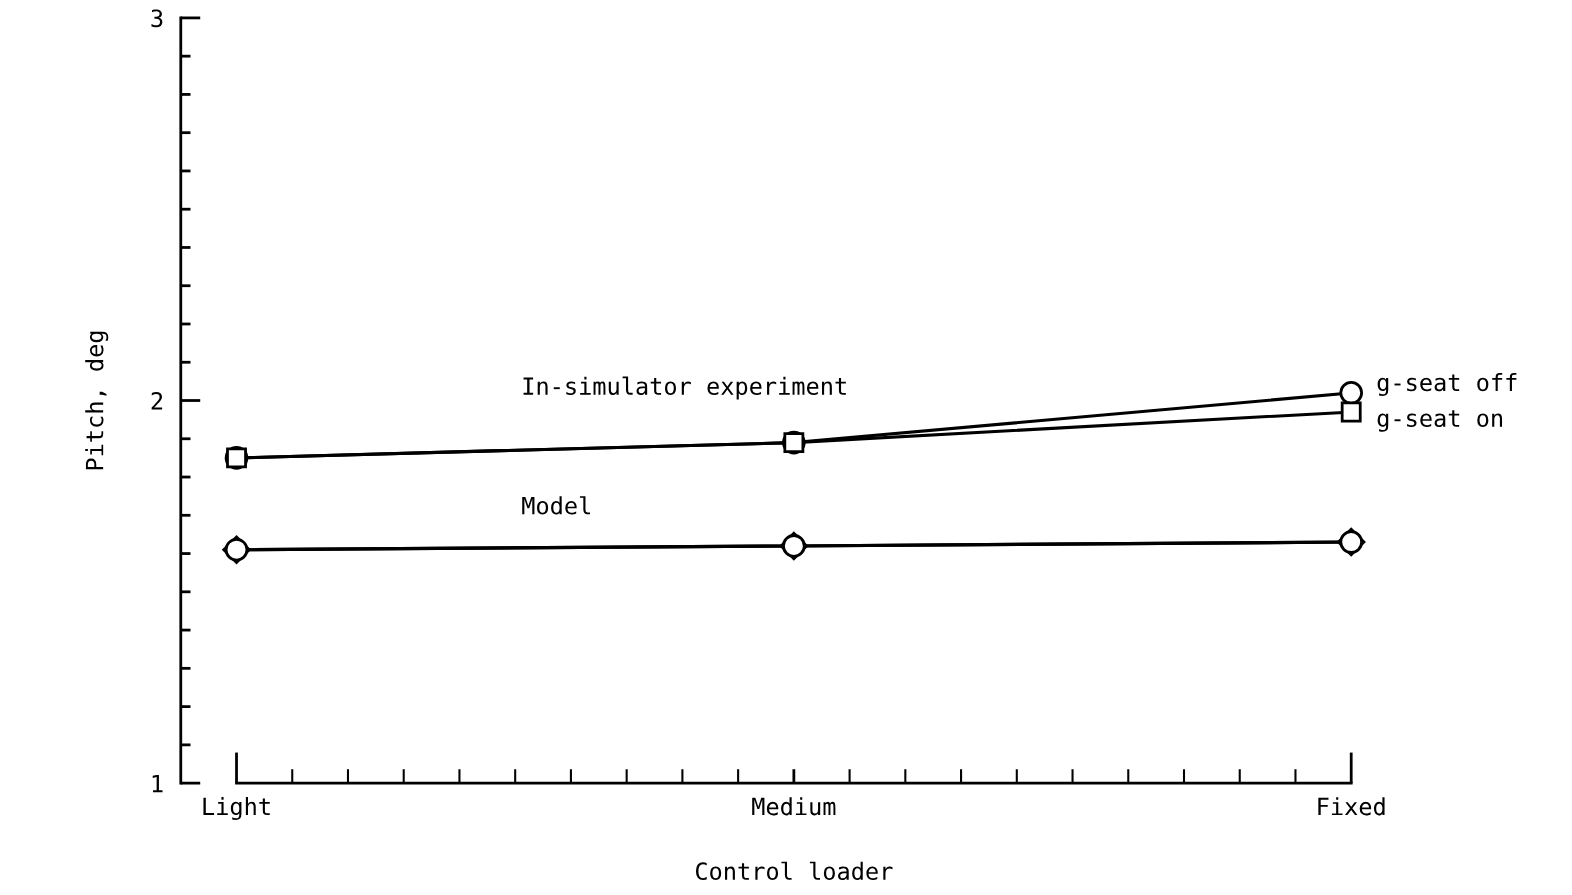  Describe the element at coordinates (556, 505) in the screenshot. I see `annotation: Model` at that location.